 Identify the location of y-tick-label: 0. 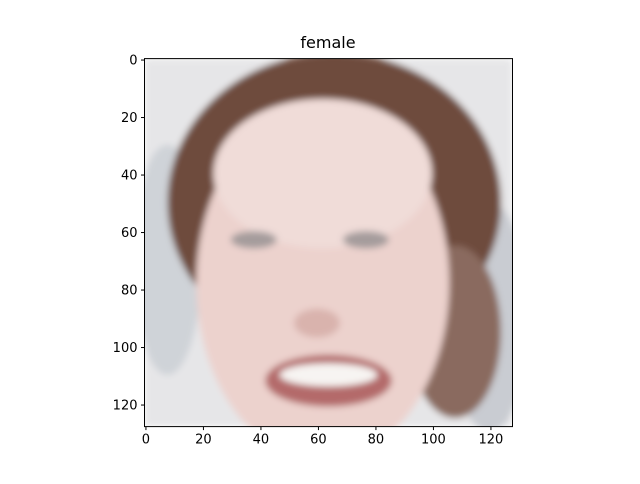
(133, 61).